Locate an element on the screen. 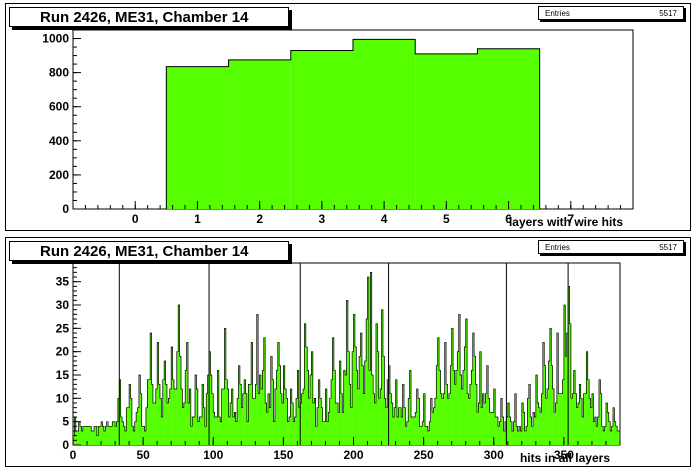 This screenshot has height=472, width=696. x-tick-label: 300 is located at coordinates (494, 455).